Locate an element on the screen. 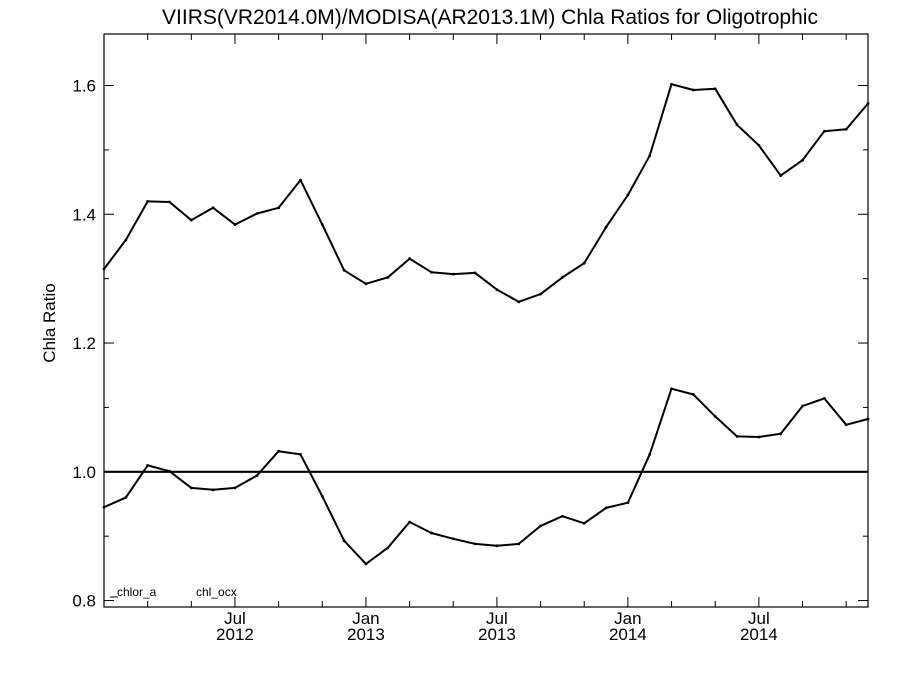  y-tick-label: 1.6 is located at coordinates (84, 86).